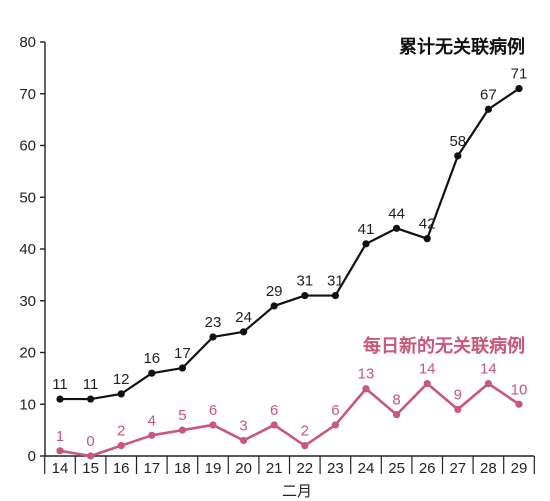 Image resolution: width=550 pixels, height=501 pixels. I want to click on data-label: 9, so click(458, 394).